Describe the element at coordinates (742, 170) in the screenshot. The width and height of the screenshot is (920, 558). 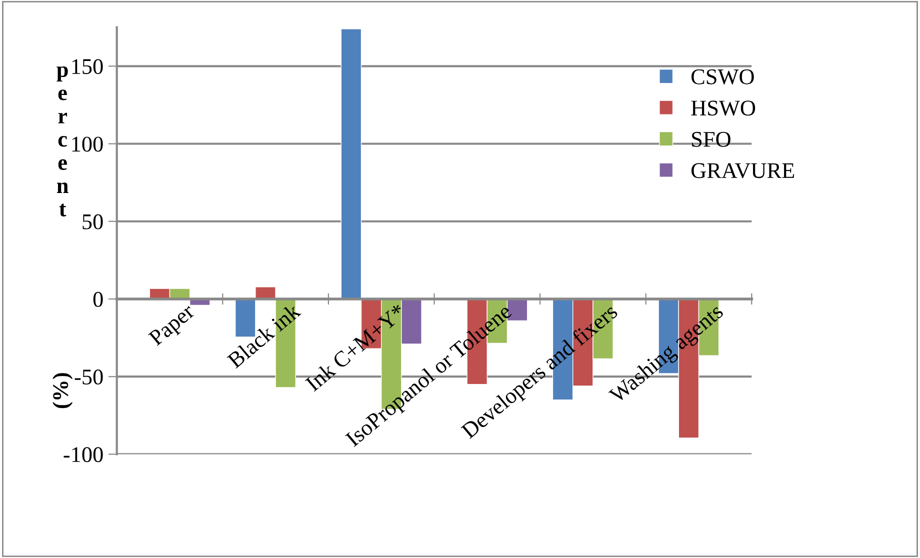
I see `legend-label: GRAVURE` at that location.